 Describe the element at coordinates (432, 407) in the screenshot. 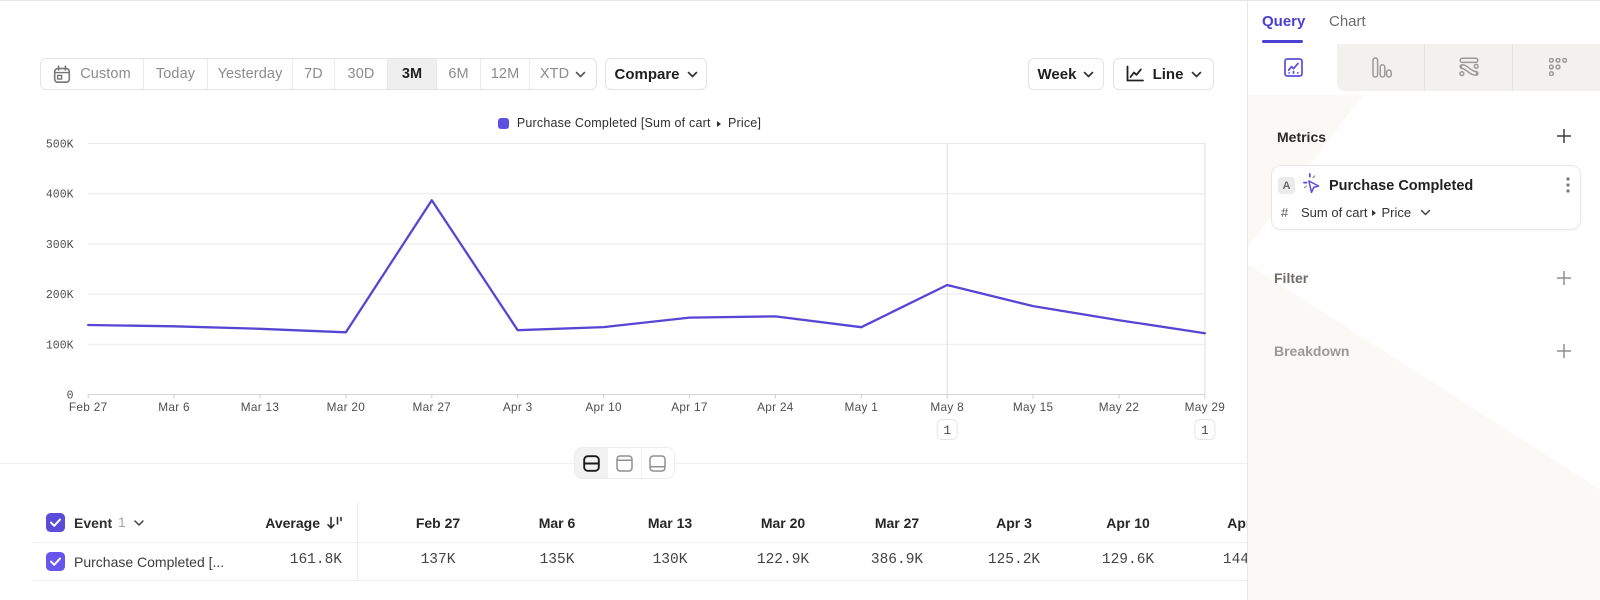

I see `svg-text: Mar 27` at that location.